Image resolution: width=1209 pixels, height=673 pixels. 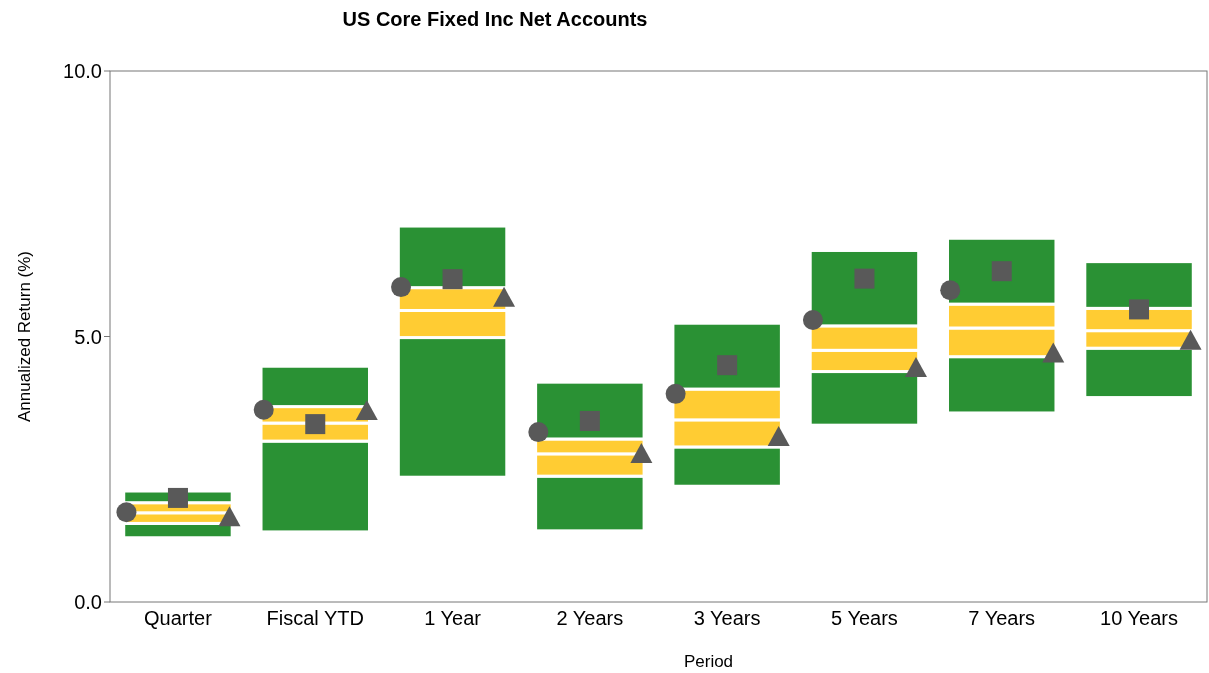 What do you see at coordinates (24, 336) in the screenshot?
I see `y-axis-title: Annualized Return (%)` at bounding box center [24, 336].